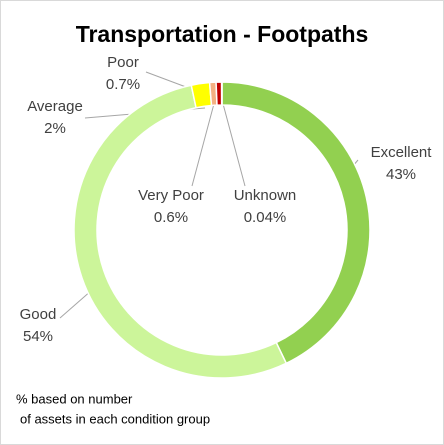 The height and width of the screenshot is (445, 444). Describe the element at coordinates (171, 217) in the screenshot. I see `value-label: 0.6%` at that location.